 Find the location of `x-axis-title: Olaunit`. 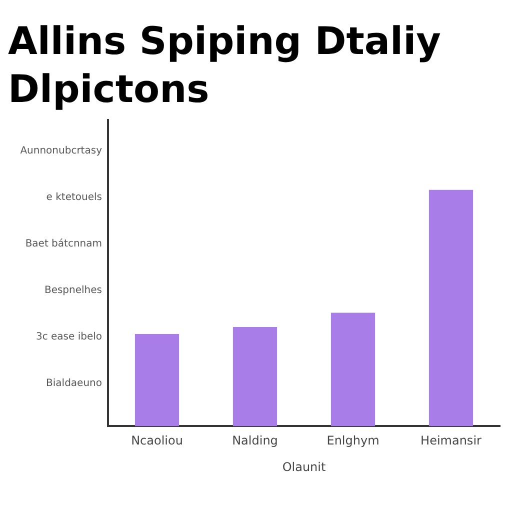

x-axis-title: Olaunit is located at coordinates (304, 467).